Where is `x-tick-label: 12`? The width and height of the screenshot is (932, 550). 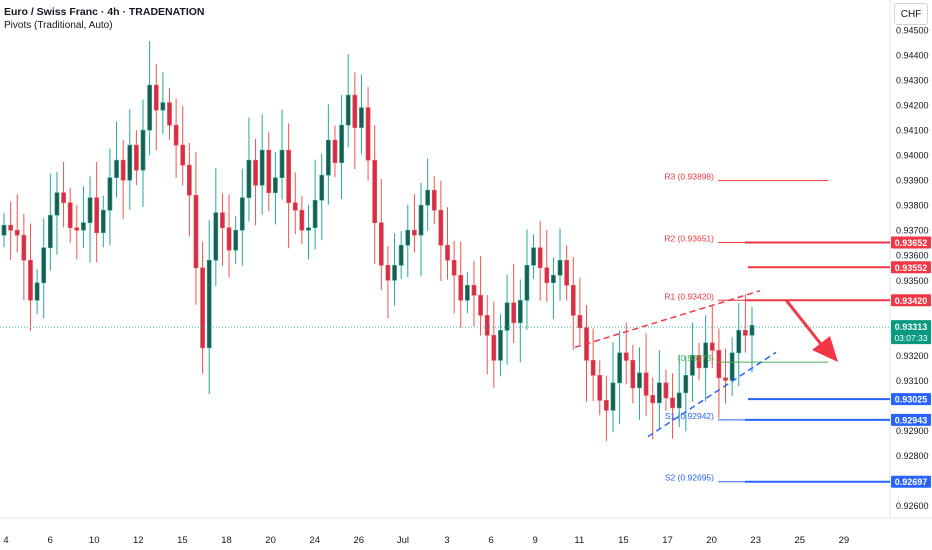
x-tick-label: 12 is located at coordinates (138, 540).